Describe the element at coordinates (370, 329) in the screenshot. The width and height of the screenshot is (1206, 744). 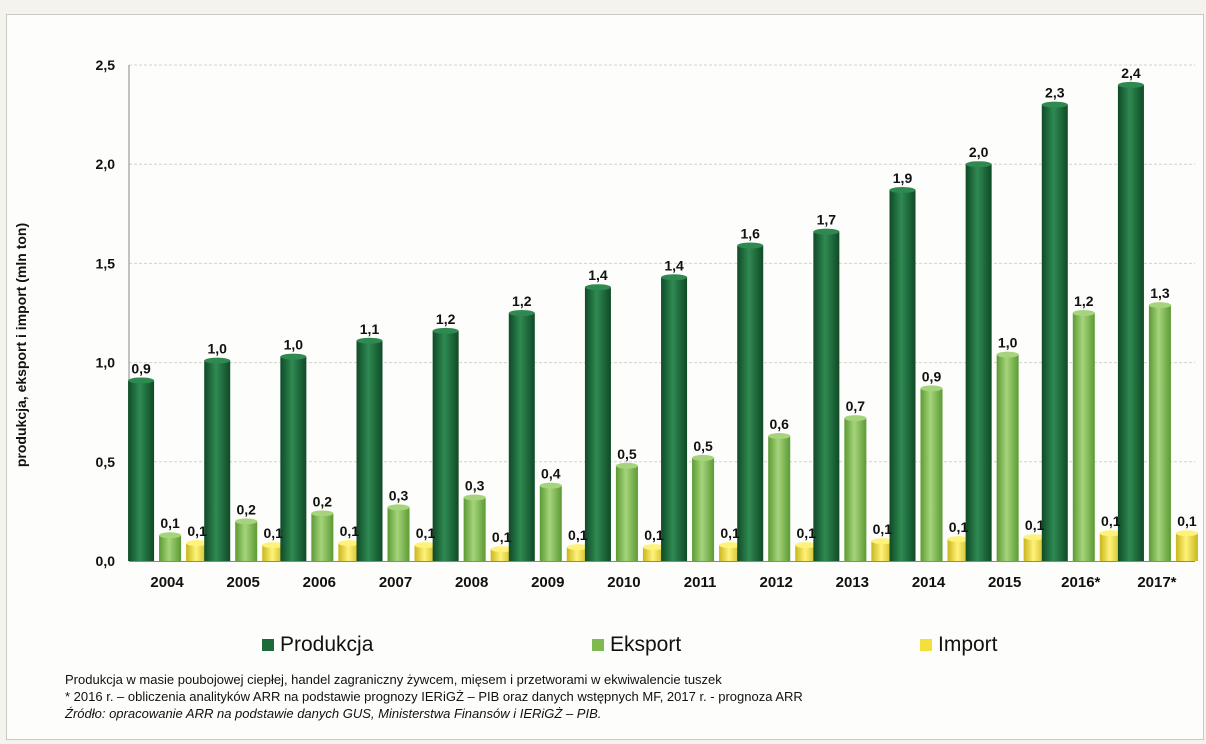
I see `data-label-produkcja: 1,1` at that location.